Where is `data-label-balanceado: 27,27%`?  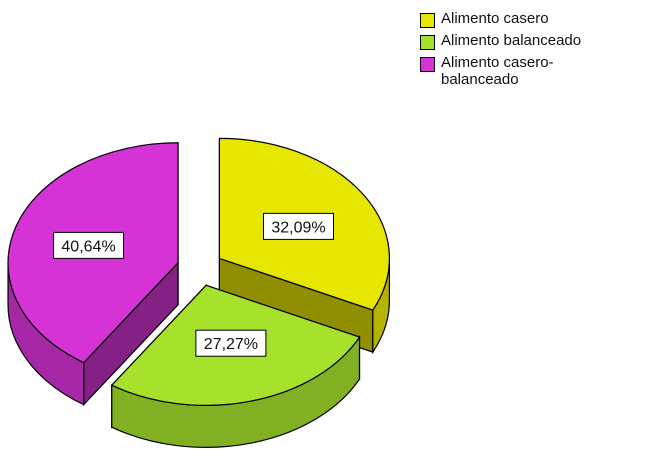
data-label-balanceado: 27,27% is located at coordinates (231, 344).